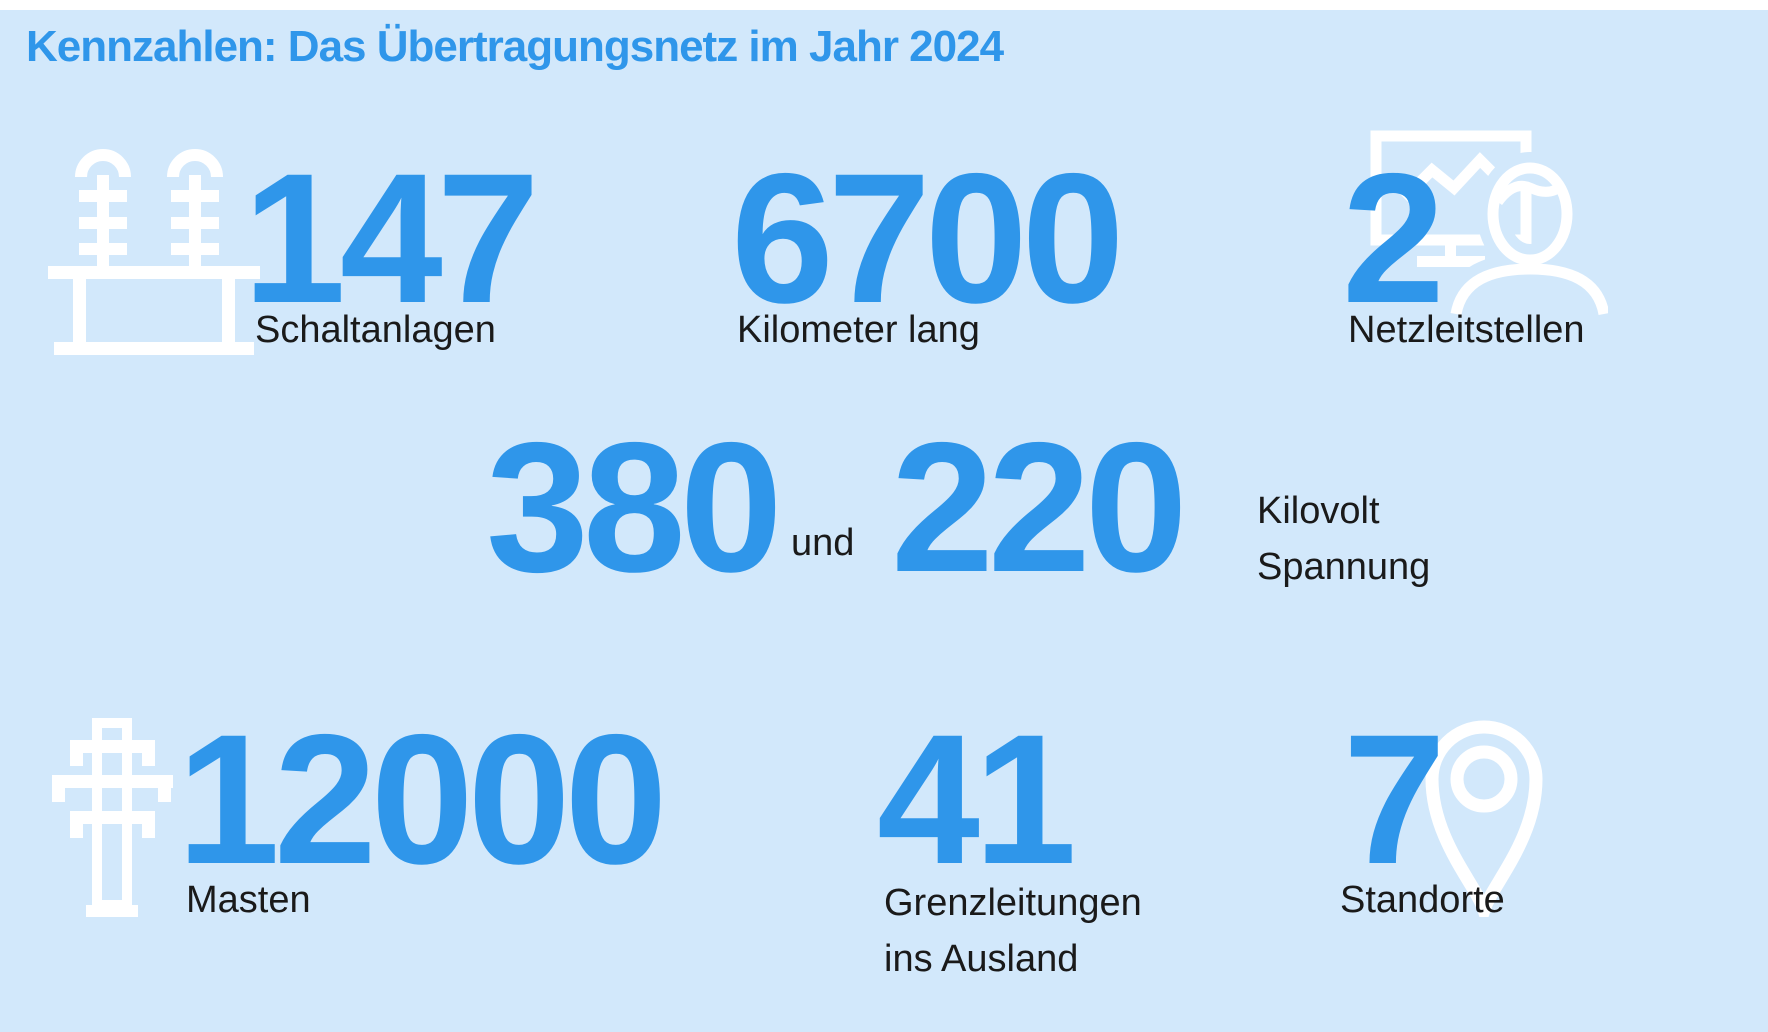 This screenshot has width=1768, height=1032. I want to click on stat-label-kilometer: Kilometer lang, so click(858, 330).